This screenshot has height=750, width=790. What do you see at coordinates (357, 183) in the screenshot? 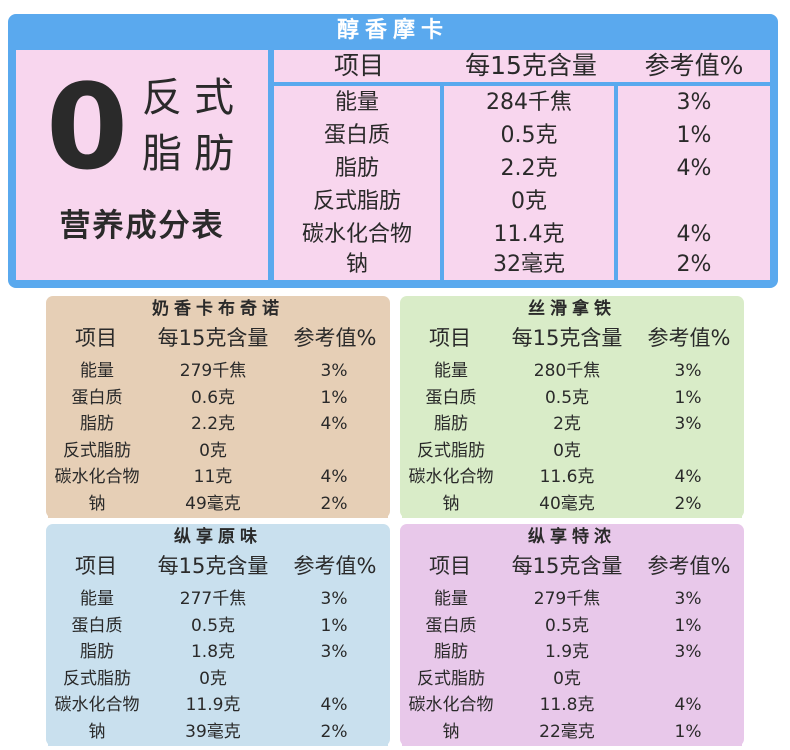
I see `item-column: 能量 蛋白质 脂肪 反式脂肪 碳水化合物 钠` at bounding box center [357, 183].